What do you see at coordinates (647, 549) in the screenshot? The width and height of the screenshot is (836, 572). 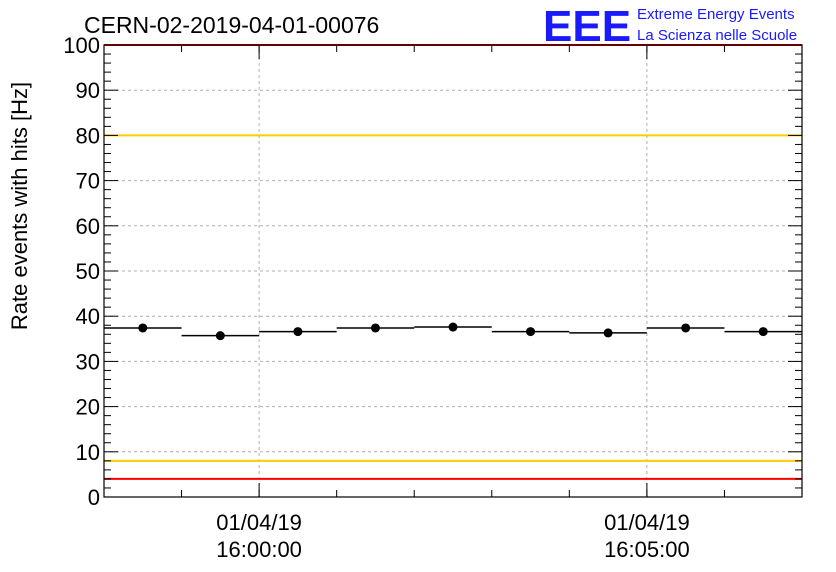 I see `x-tick-time-label: 16:05:00` at bounding box center [647, 549].